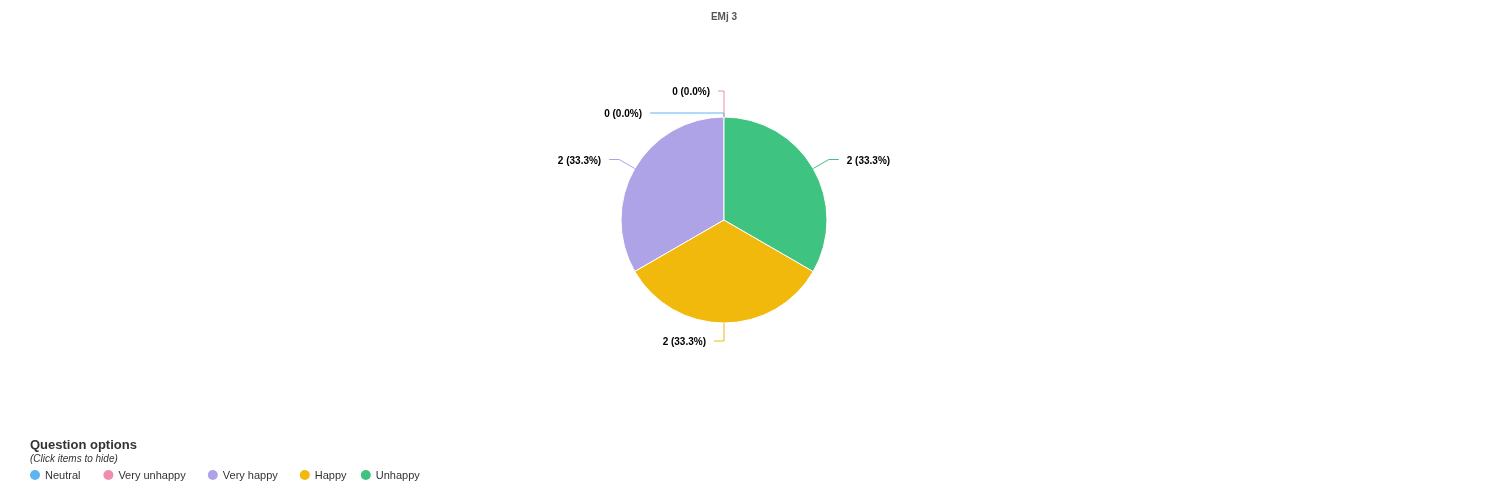  Describe the element at coordinates (398, 475) in the screenshot. I see `legend-label: Unhappy` at that location.